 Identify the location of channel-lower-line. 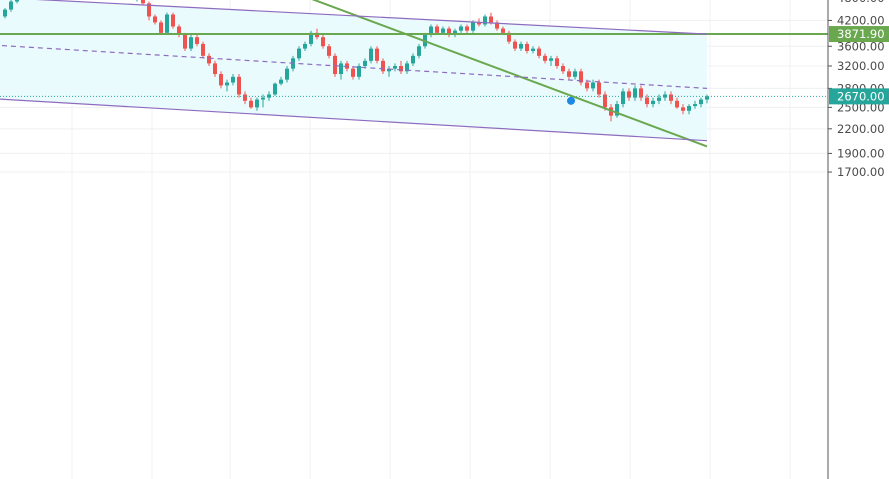
(354, 120).